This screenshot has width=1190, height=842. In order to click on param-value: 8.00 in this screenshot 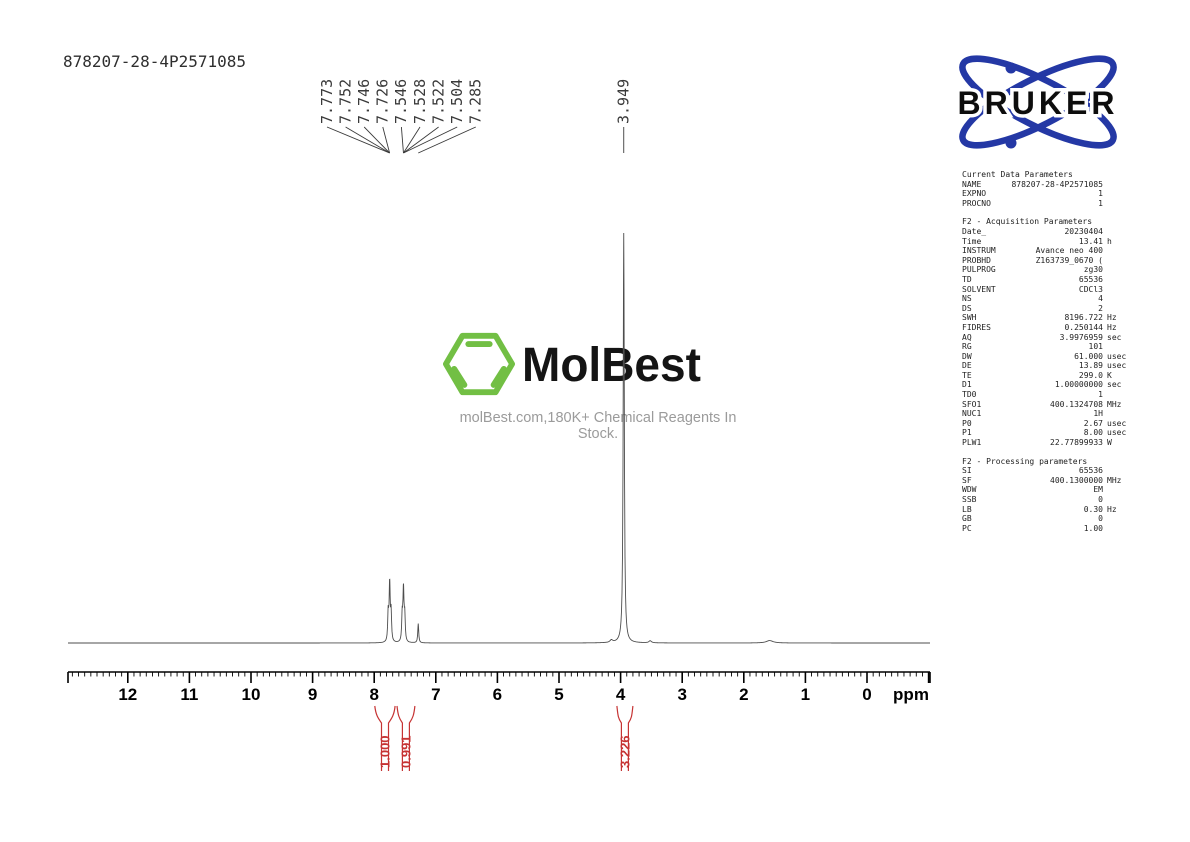, I will do `click(1093, 433)`.